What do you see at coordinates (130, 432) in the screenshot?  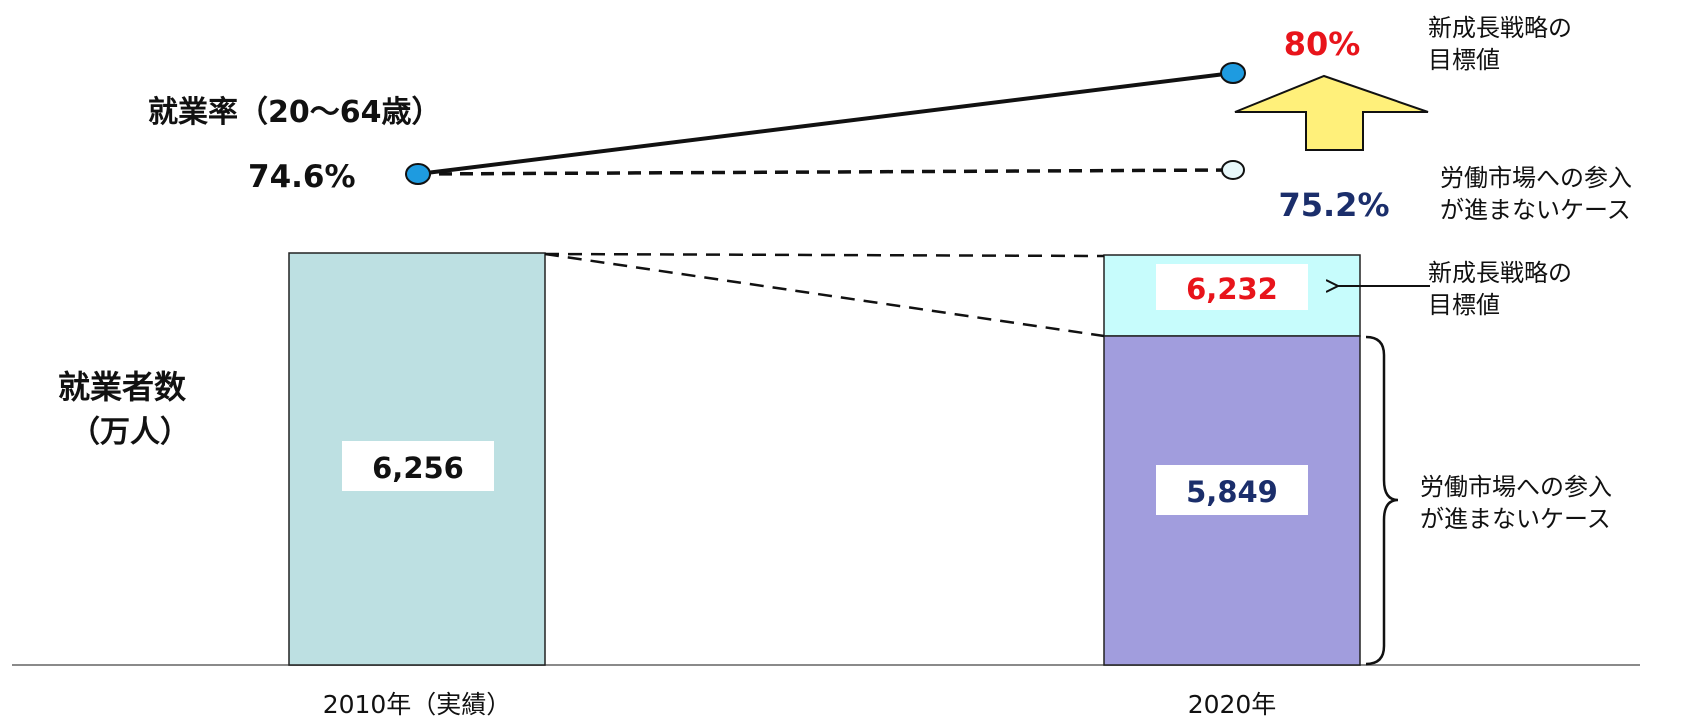 I see `workers-label-line2: （万人）` at bounding box center [130, 432].